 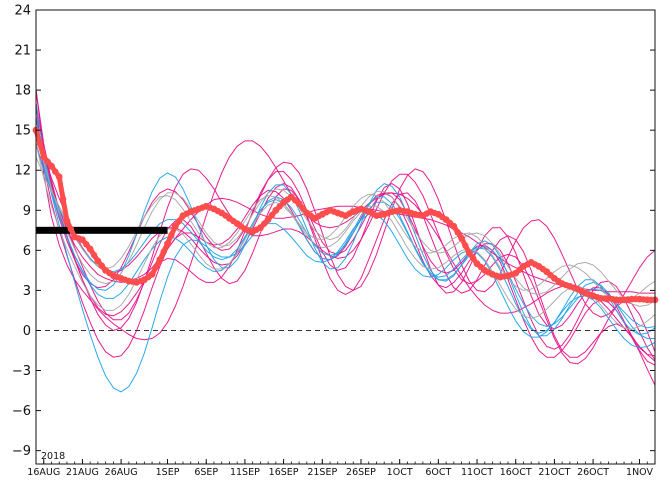 I want to click on x-tick-label: 16AUG, so click(x=43, y=472).